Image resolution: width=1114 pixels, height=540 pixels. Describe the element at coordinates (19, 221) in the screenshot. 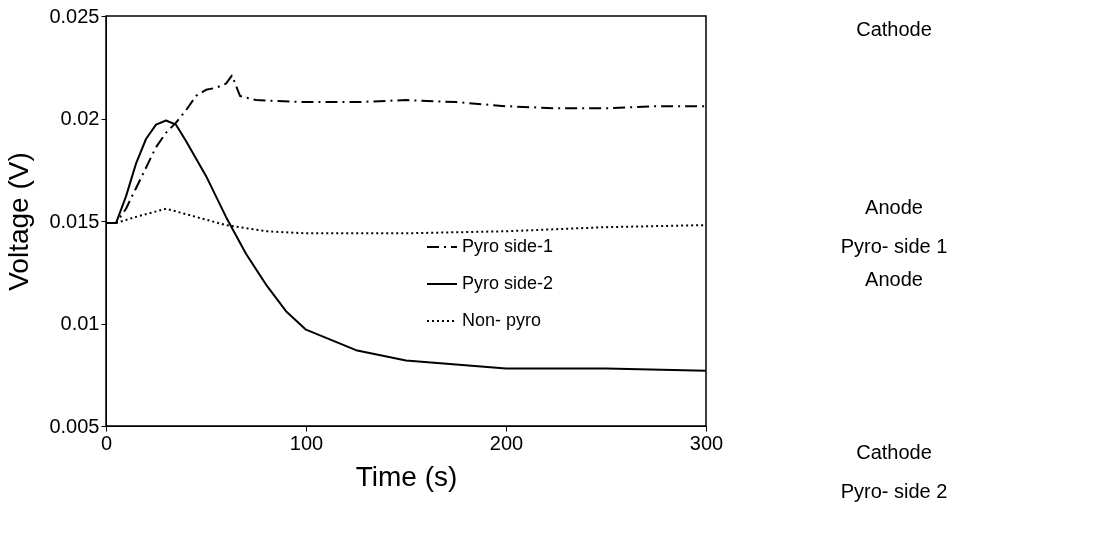

I see `y-axis-title: Voltage (V)` at that location.